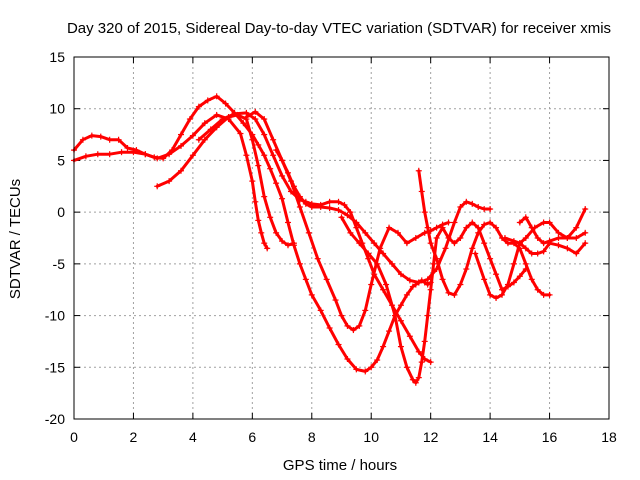  Describe the element at coordinates (490, 437) in the screenshot. I see `x-tick-label: 14` at that location.